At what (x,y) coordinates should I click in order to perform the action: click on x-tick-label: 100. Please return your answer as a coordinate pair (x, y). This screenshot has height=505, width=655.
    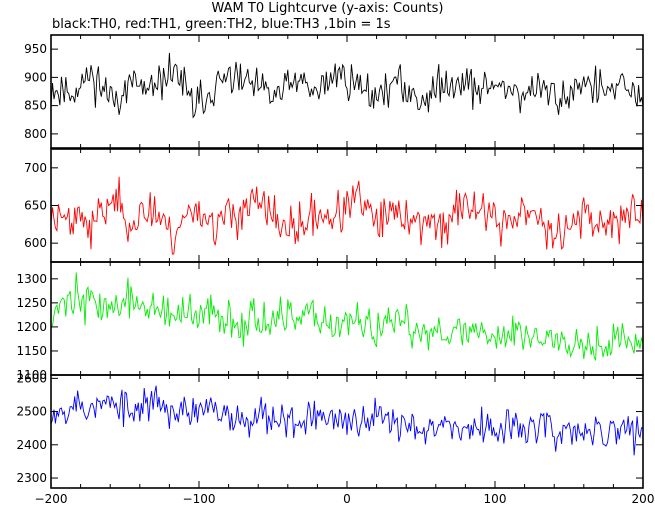
    Looking at the image, I should click on (495, 498).